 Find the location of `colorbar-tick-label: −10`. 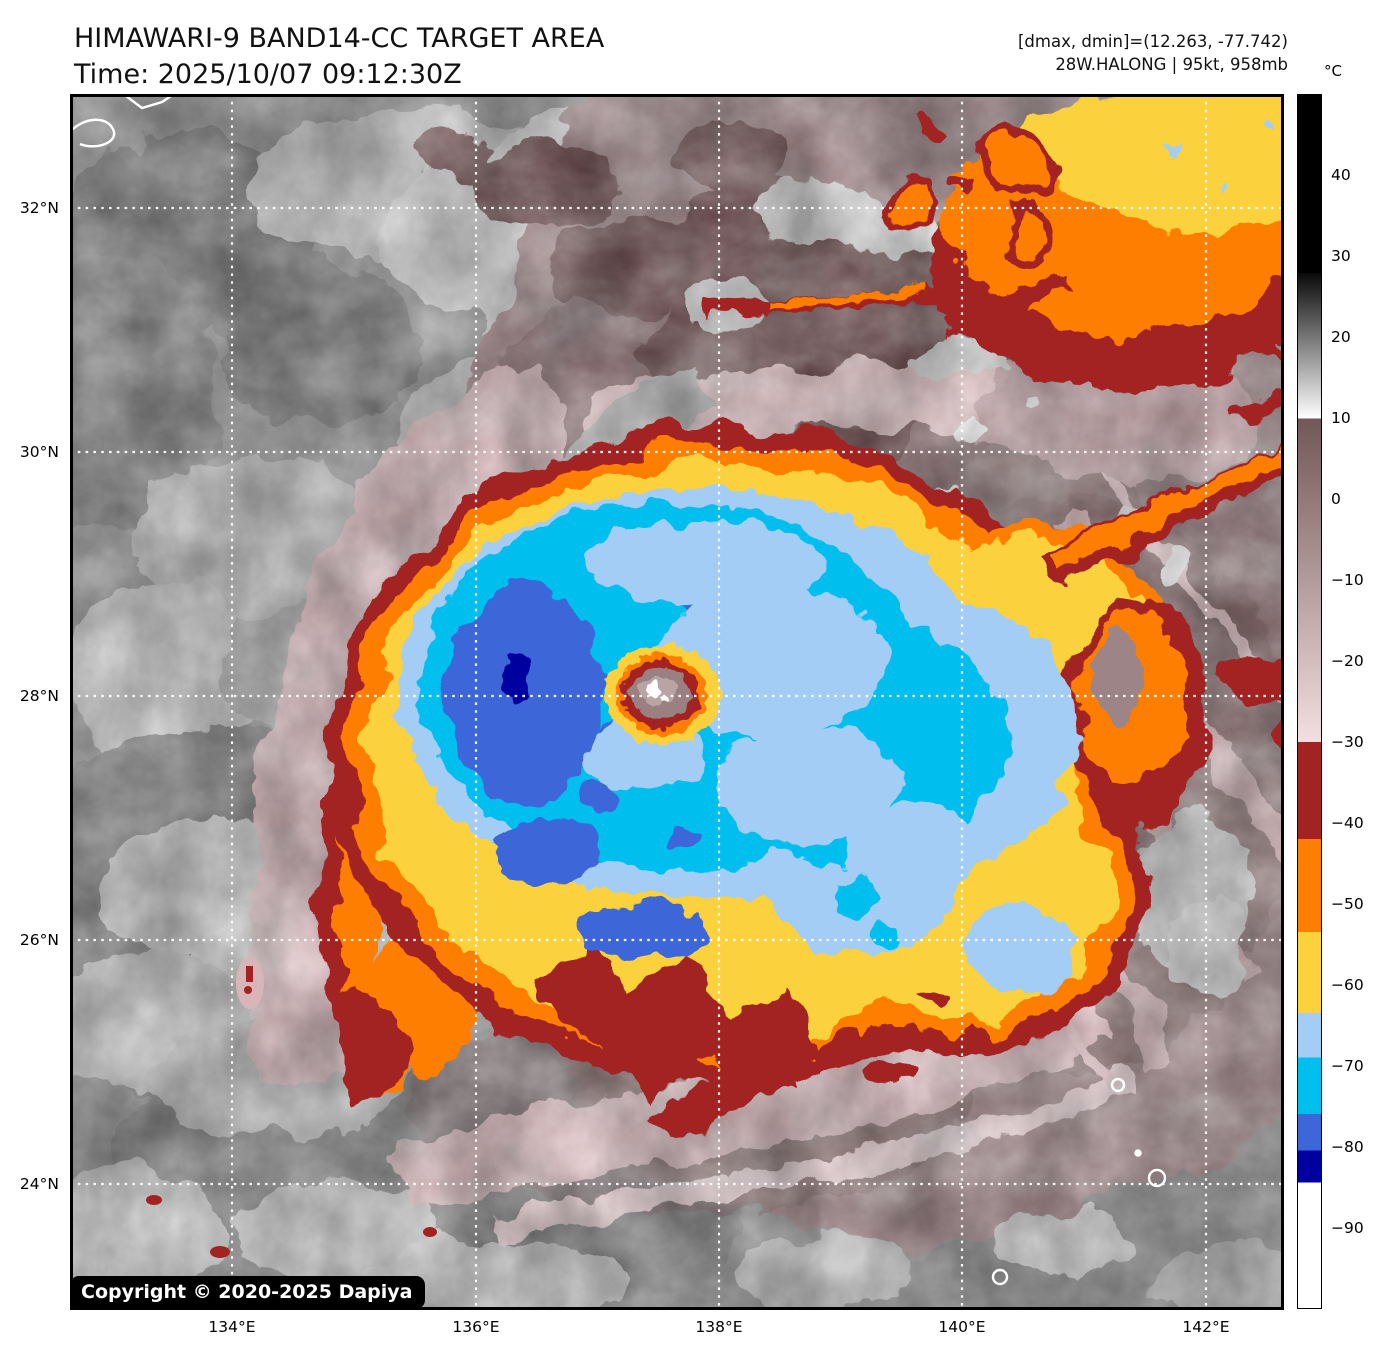

colorbar-tick-label: −10 is located at coordinates (1347, 580).